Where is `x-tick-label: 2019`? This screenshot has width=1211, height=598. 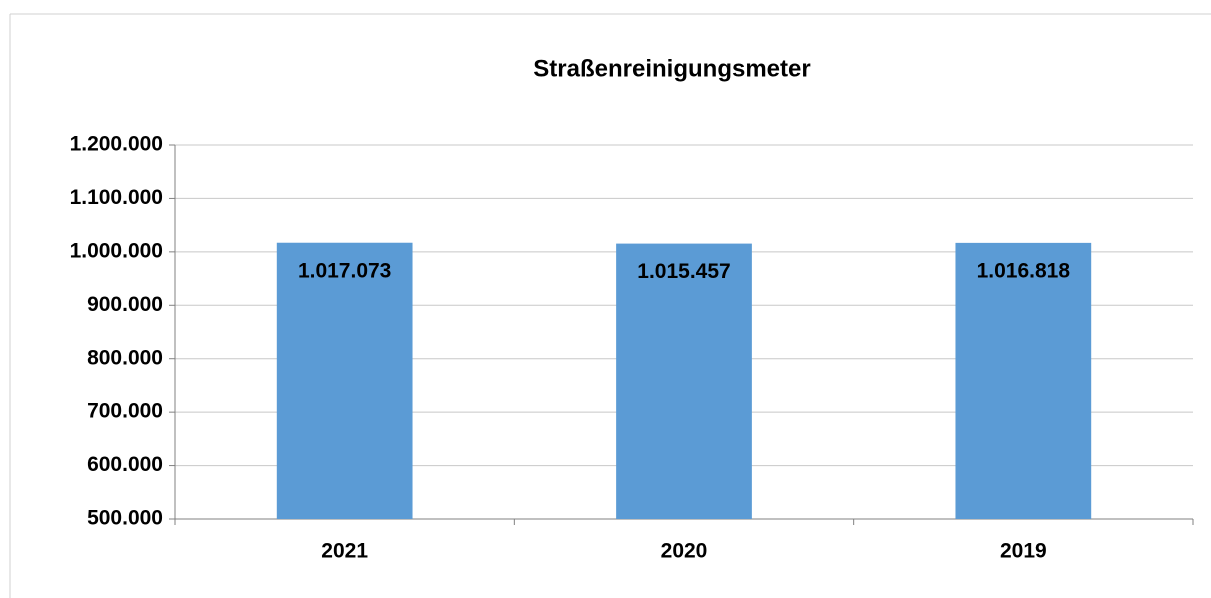
x-tick-label: 2019 is located at coordinates (1023, 551).